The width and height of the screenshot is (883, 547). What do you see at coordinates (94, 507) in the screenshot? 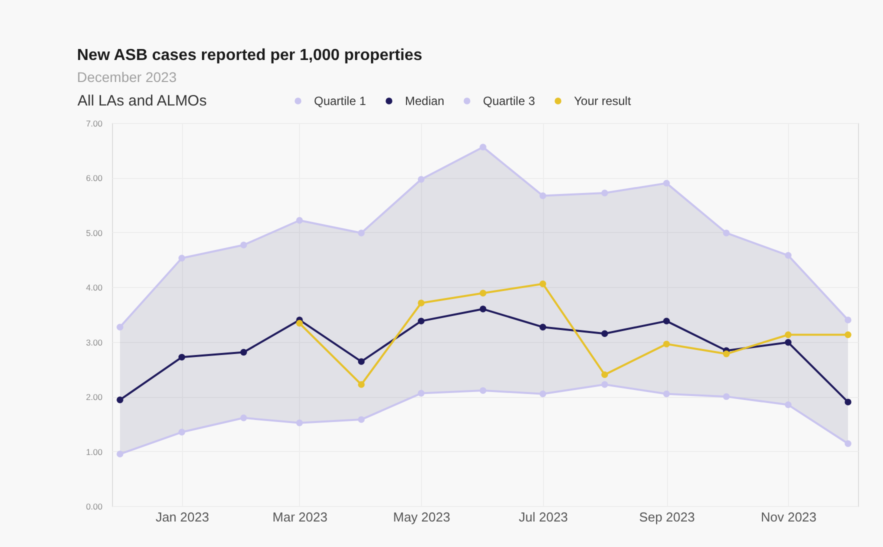
I see `y-tick-label: 0.00` at bounding box center [94, 507].